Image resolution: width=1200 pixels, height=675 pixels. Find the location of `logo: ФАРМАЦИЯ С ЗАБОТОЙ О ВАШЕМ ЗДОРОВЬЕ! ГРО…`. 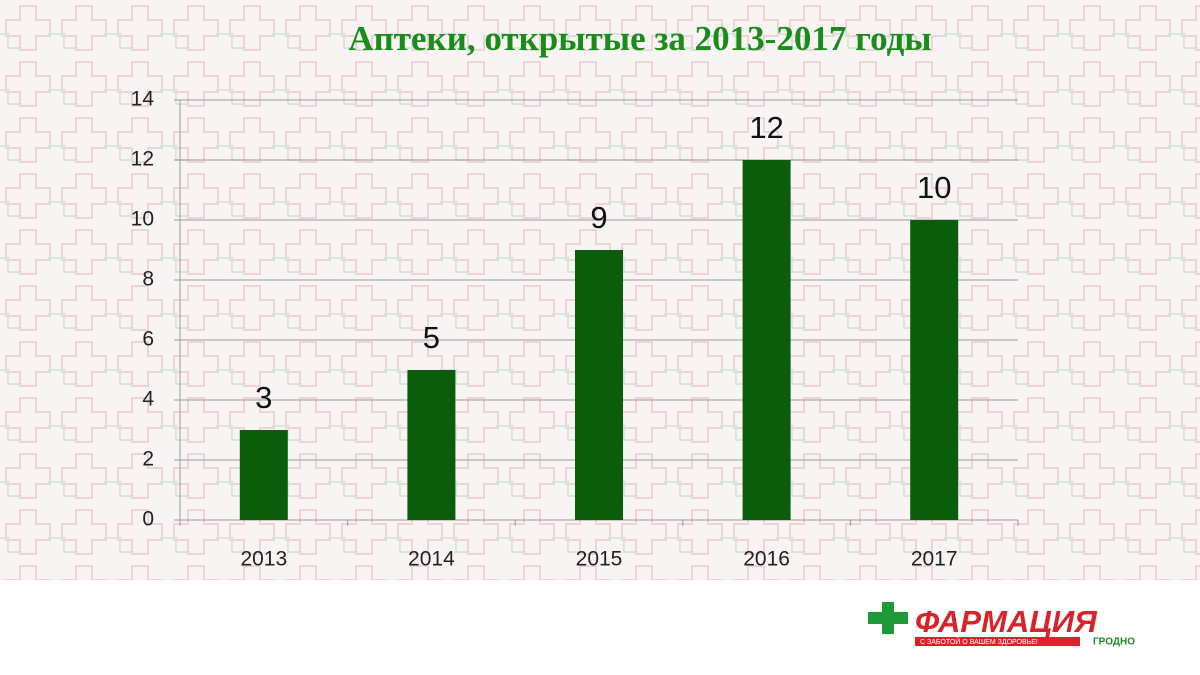

logo: ФАРМАЦИЯ С ЗАБОТОЙ О ВАШЕМ ЗДОРОВЬЕ! ГРО… is located at coordinates (1001, 625).